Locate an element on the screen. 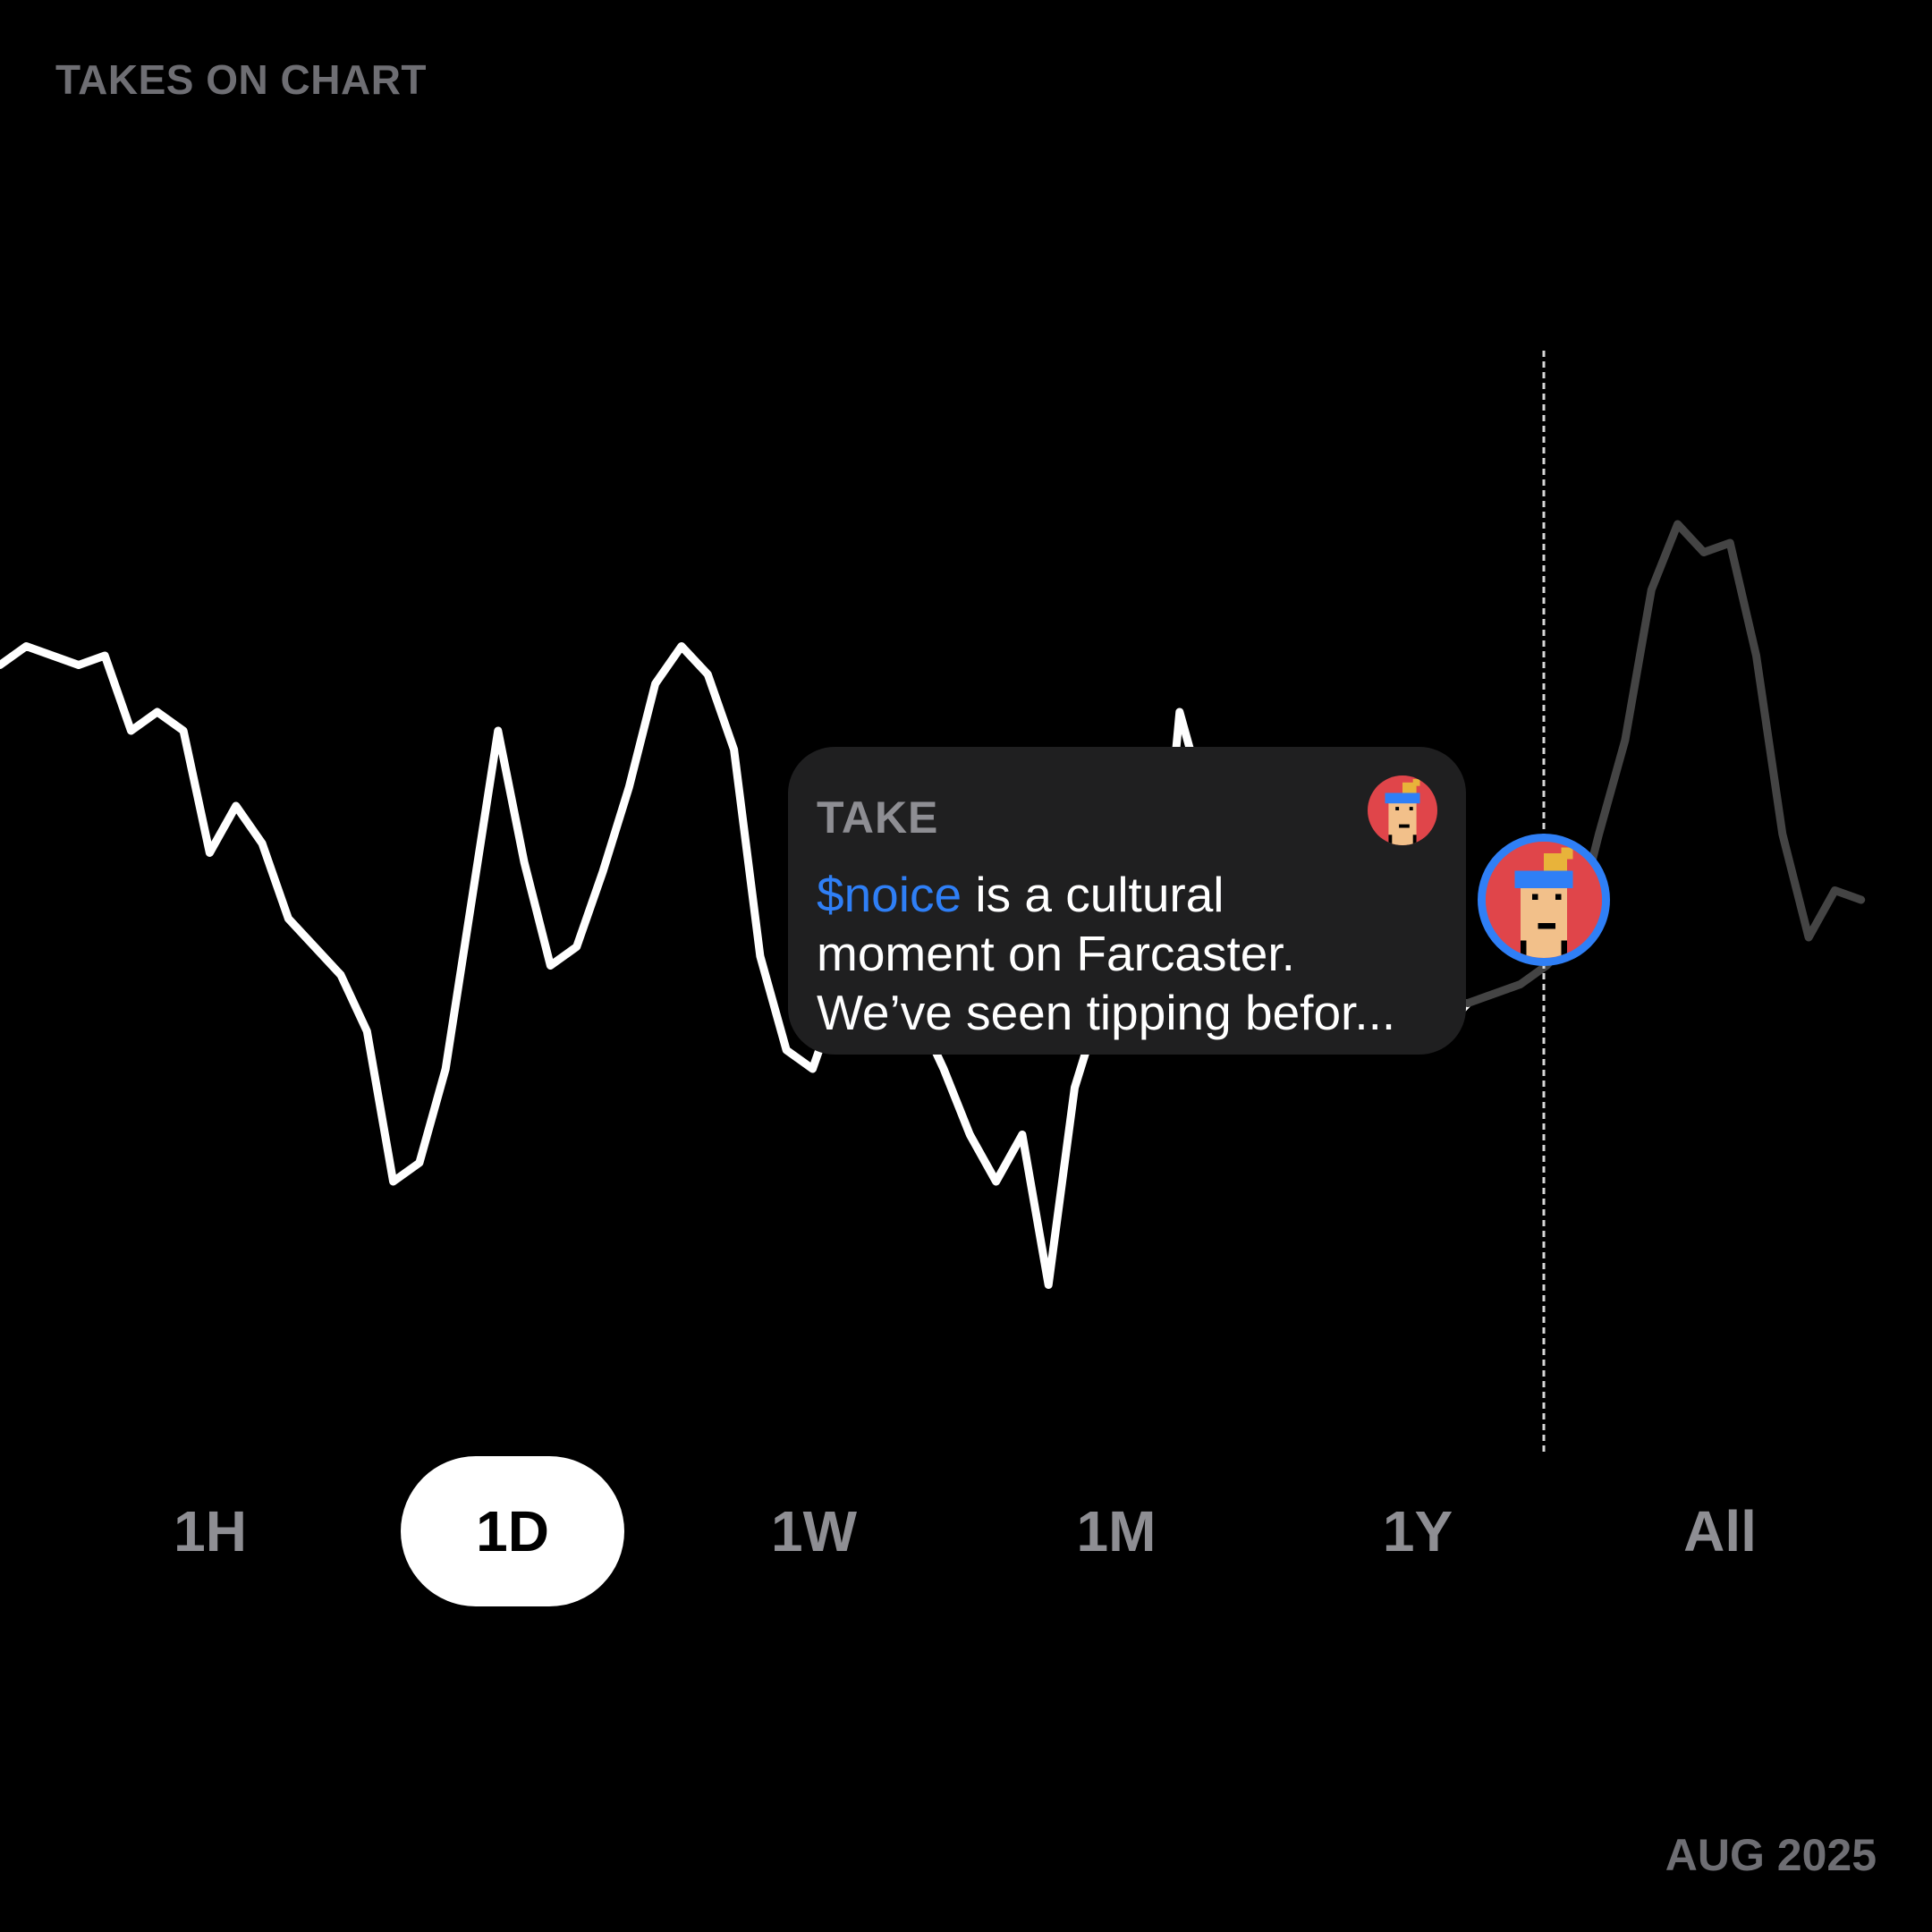 Image resolution: width=1932 pixels, height=1932 pixels. range-button-1h: 1H is located at coordinates (210, 1531).